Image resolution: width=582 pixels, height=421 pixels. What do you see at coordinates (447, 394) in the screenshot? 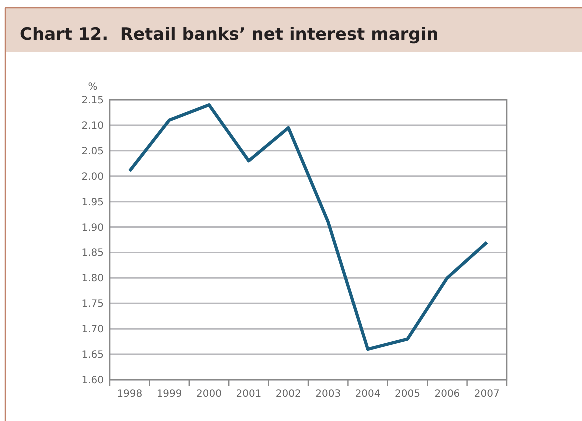
I see `x-tick-label: 2006` at bounding box center [447, 394].